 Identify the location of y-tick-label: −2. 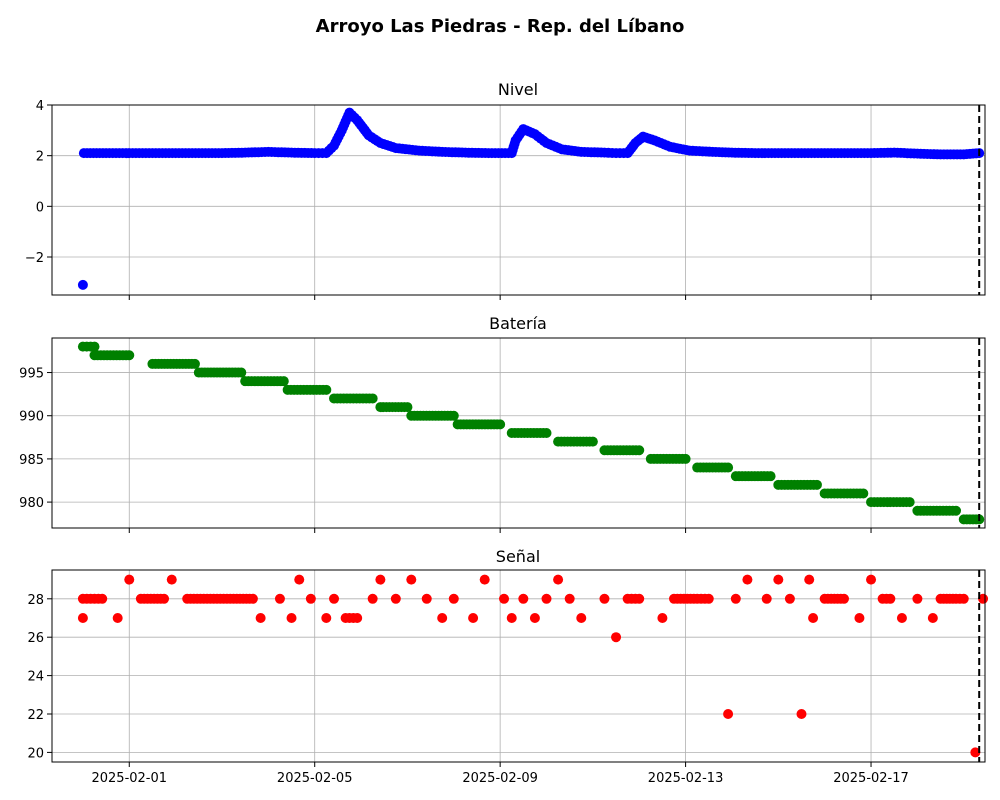
(34, 258).